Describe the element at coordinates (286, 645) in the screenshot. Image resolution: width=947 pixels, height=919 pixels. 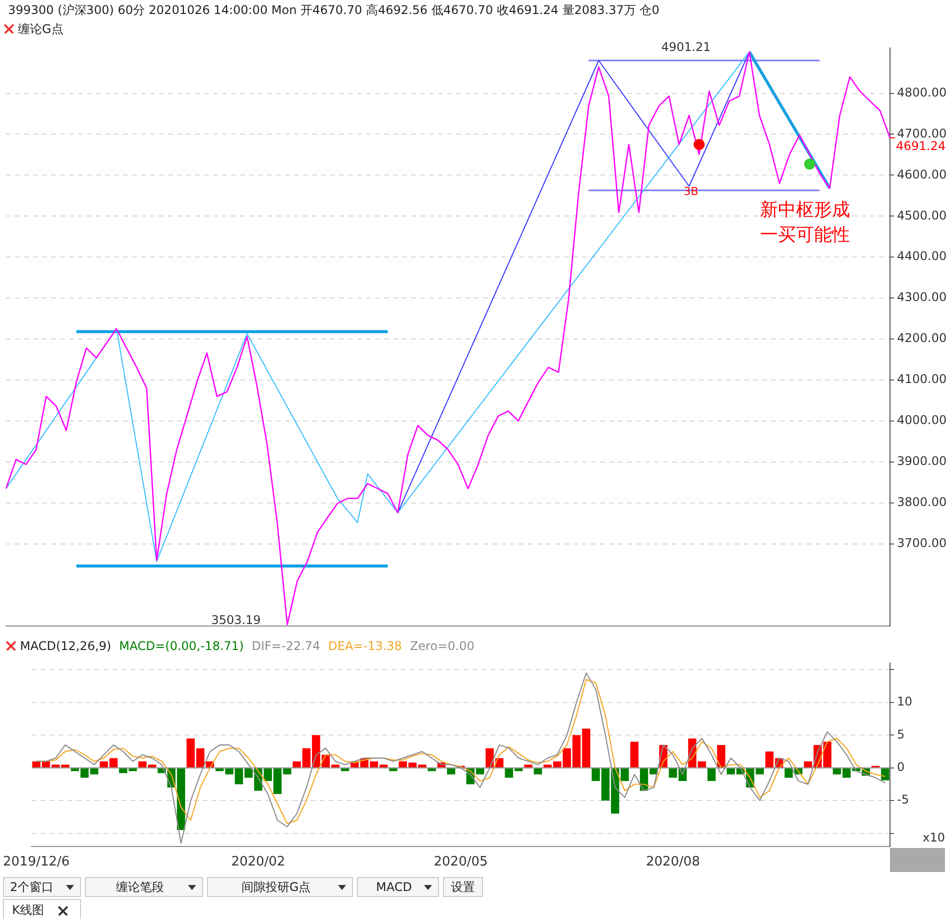
I see `text: DIF=-22.74` at that location.